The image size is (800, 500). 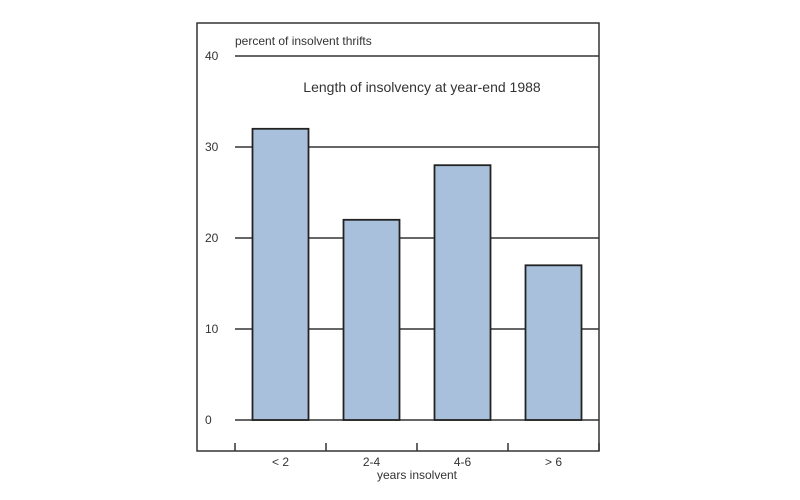 I want to click on x-tick-label: 4-6, so click(x=463, y=462).